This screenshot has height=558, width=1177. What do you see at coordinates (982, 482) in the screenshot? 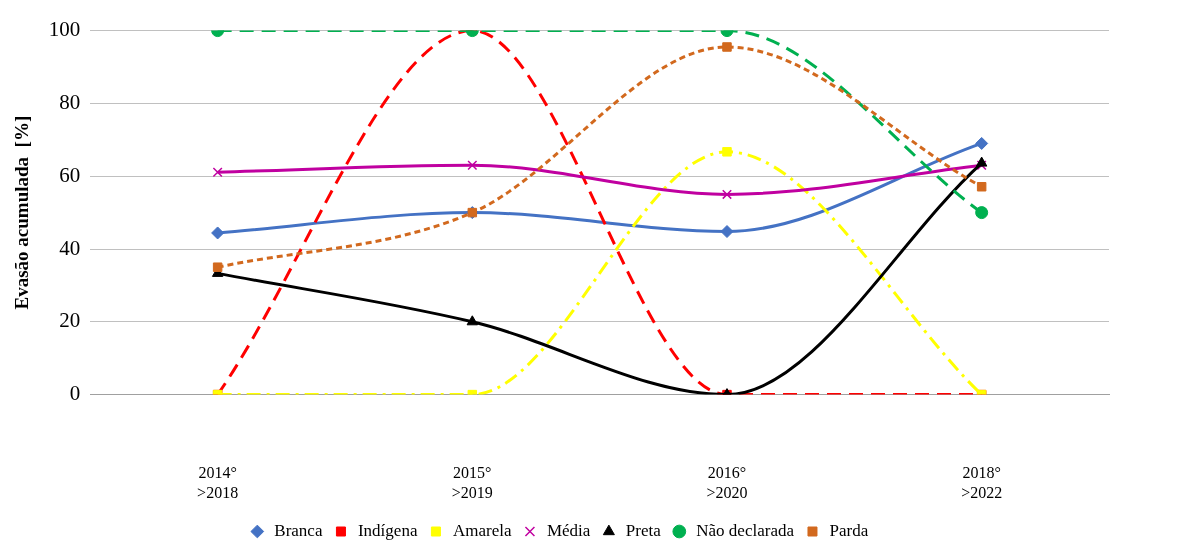
I see `x-tick-label: 2018° >2022` at bounding box center [982, 482].